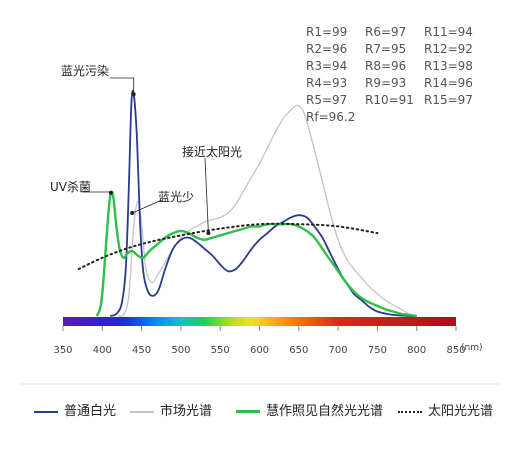 This screenshot has width=520, height=450. I want to click on annotation-blue-pollution: 蓝光污染, so click(85, 71).